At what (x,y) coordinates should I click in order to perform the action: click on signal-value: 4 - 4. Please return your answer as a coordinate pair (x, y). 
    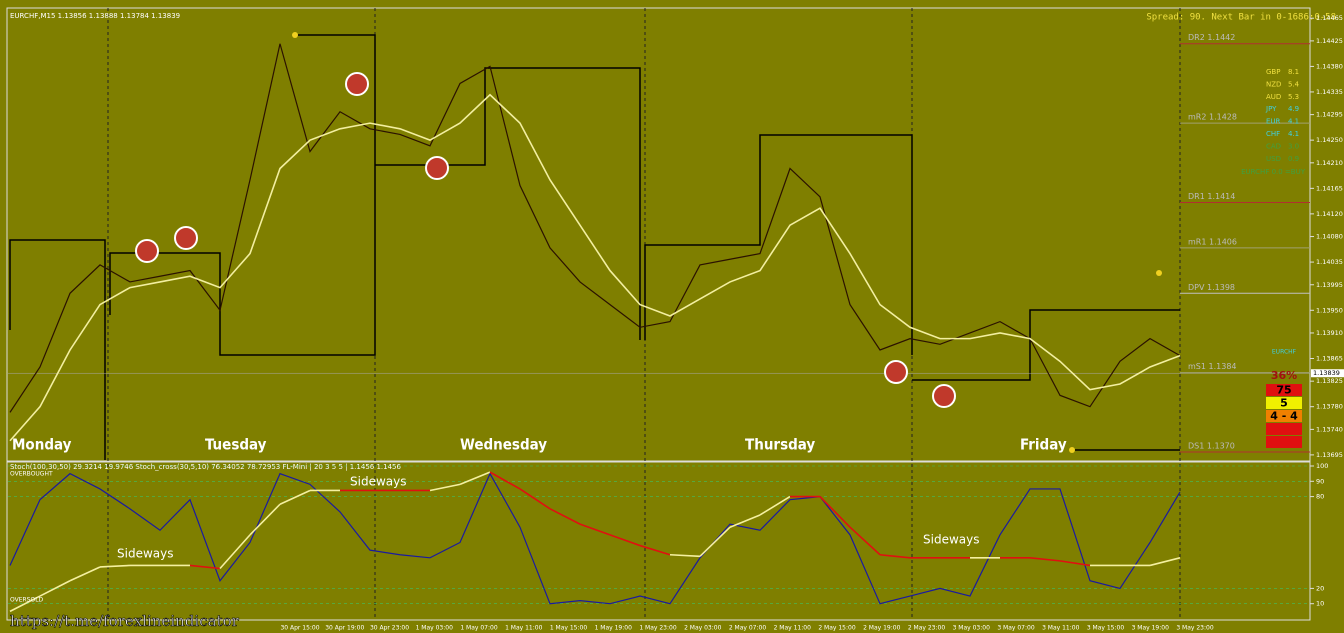
    Looking at the image, I should click on (1284, 416).